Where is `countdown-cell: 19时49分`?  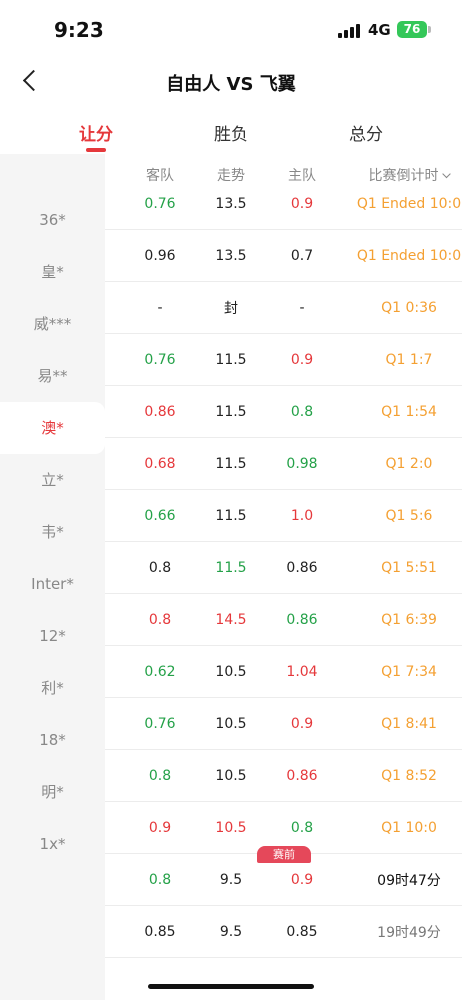
countdown-cell: 19时49分 is located at coordinates (409, 932).